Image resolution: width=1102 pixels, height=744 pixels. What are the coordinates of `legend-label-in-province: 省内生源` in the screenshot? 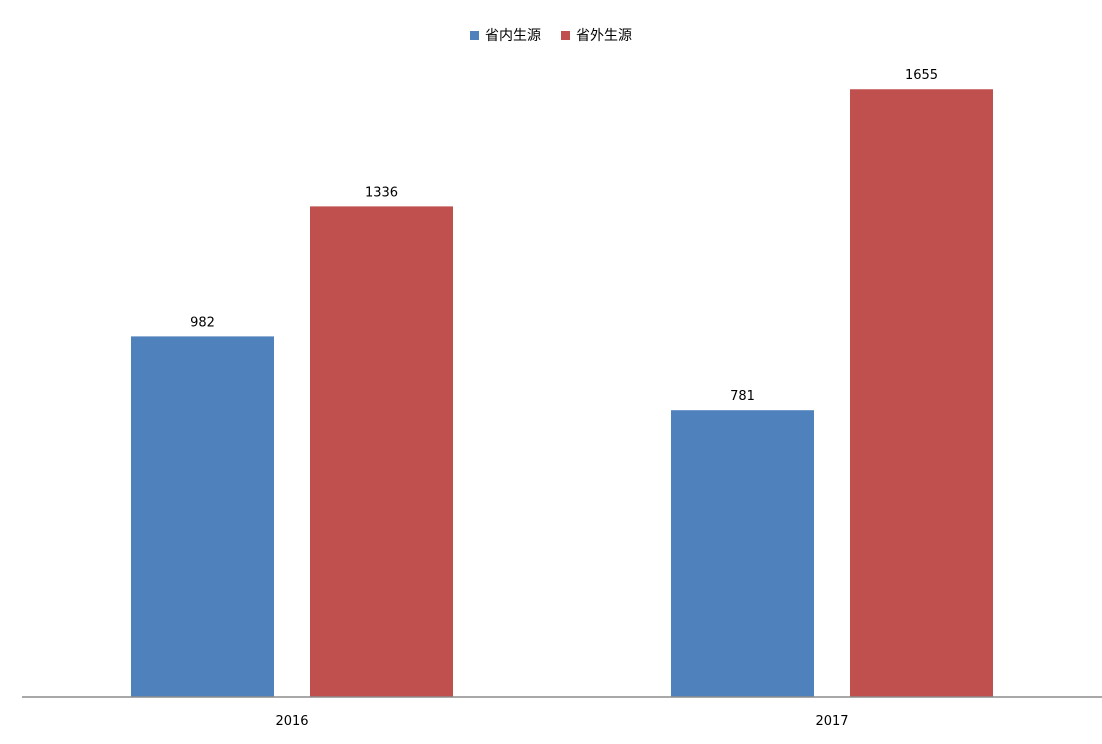 It's located at (513, 36).